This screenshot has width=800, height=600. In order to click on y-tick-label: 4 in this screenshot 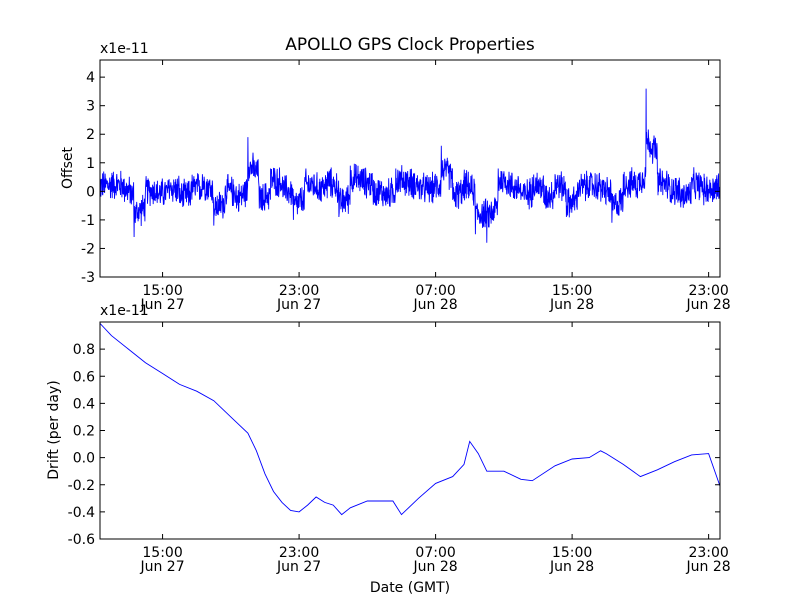, I will do `click(90, 78)`.